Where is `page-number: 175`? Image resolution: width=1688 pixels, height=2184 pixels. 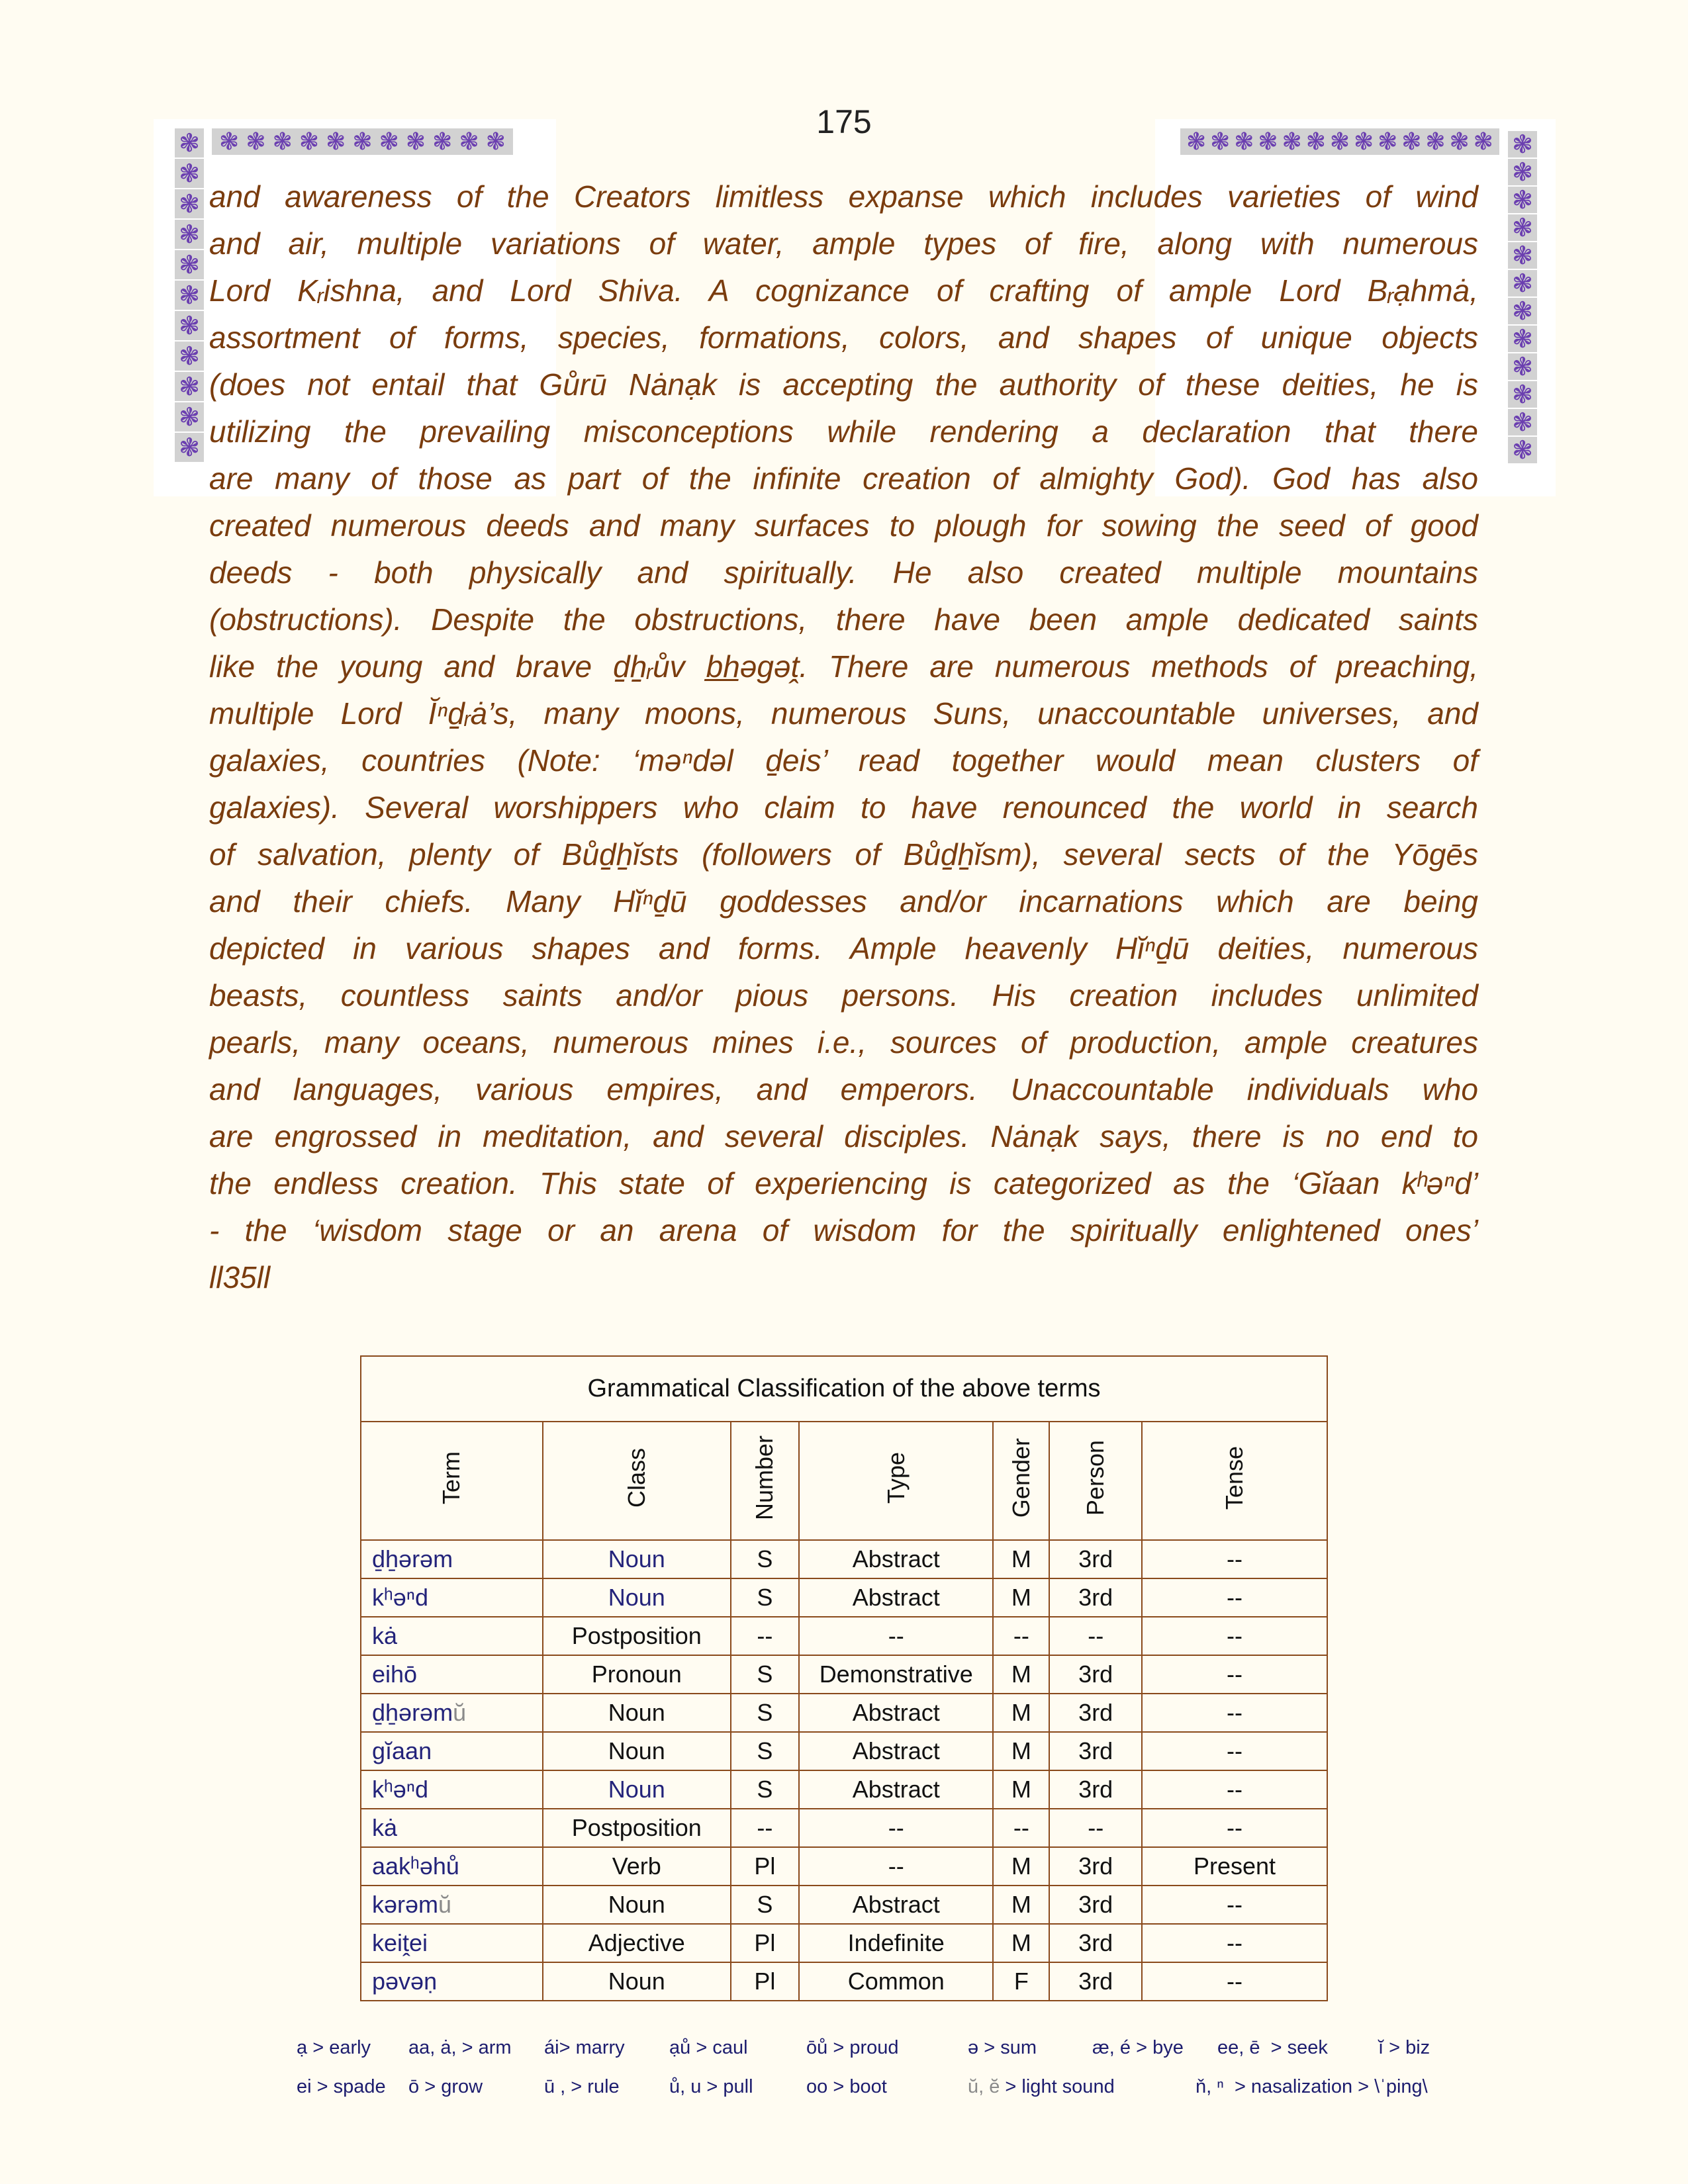
page-number: 175 is located at coordinates (844, 121).